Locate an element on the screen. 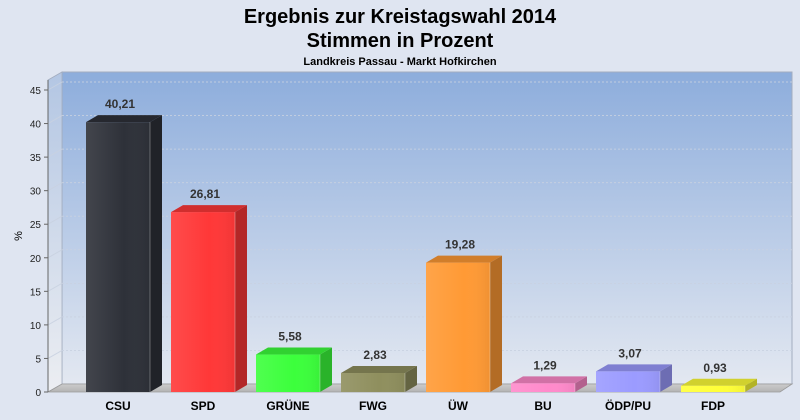  bar-csu is located at coordinates (124, 253).